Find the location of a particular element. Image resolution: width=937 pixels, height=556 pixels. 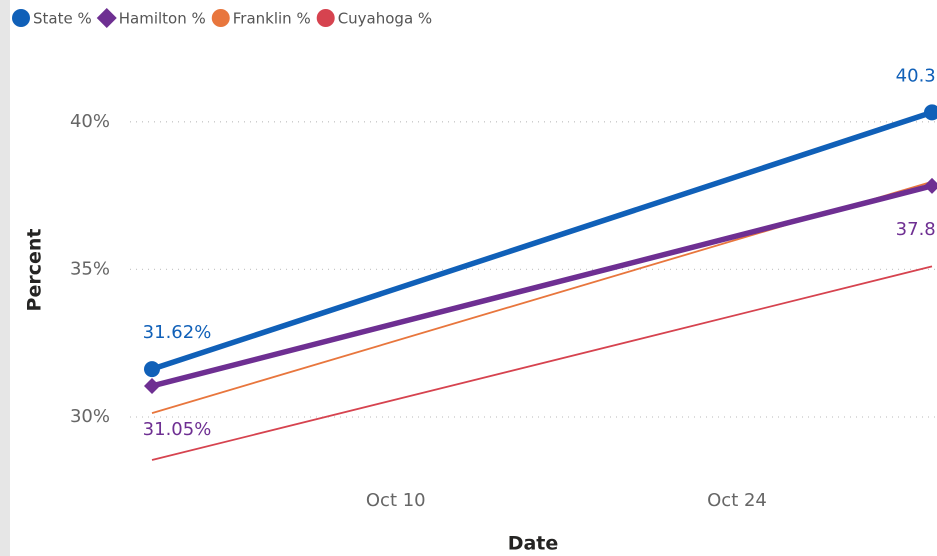

legend-label: Cuyahoga % is located at coordinates (385, 19).